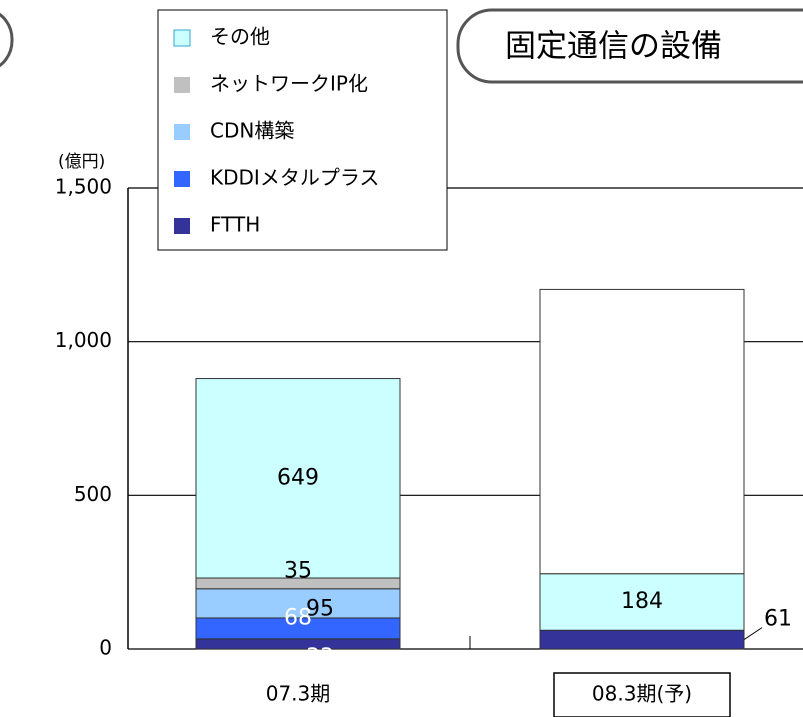 The image size is (803, 717). Describe the element at coordinates (83, 187) in the screenshot. I see `y-tick-label: 1,500` at that location.